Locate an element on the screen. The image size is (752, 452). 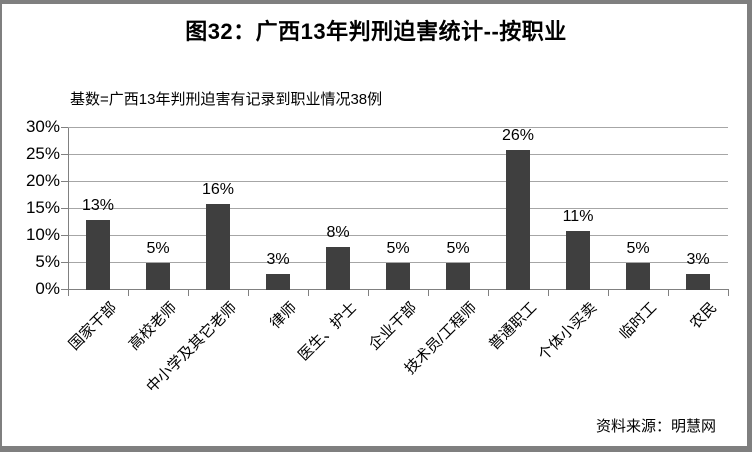
x-axis-category-label: 农民 is located at coordinates (703, 316).